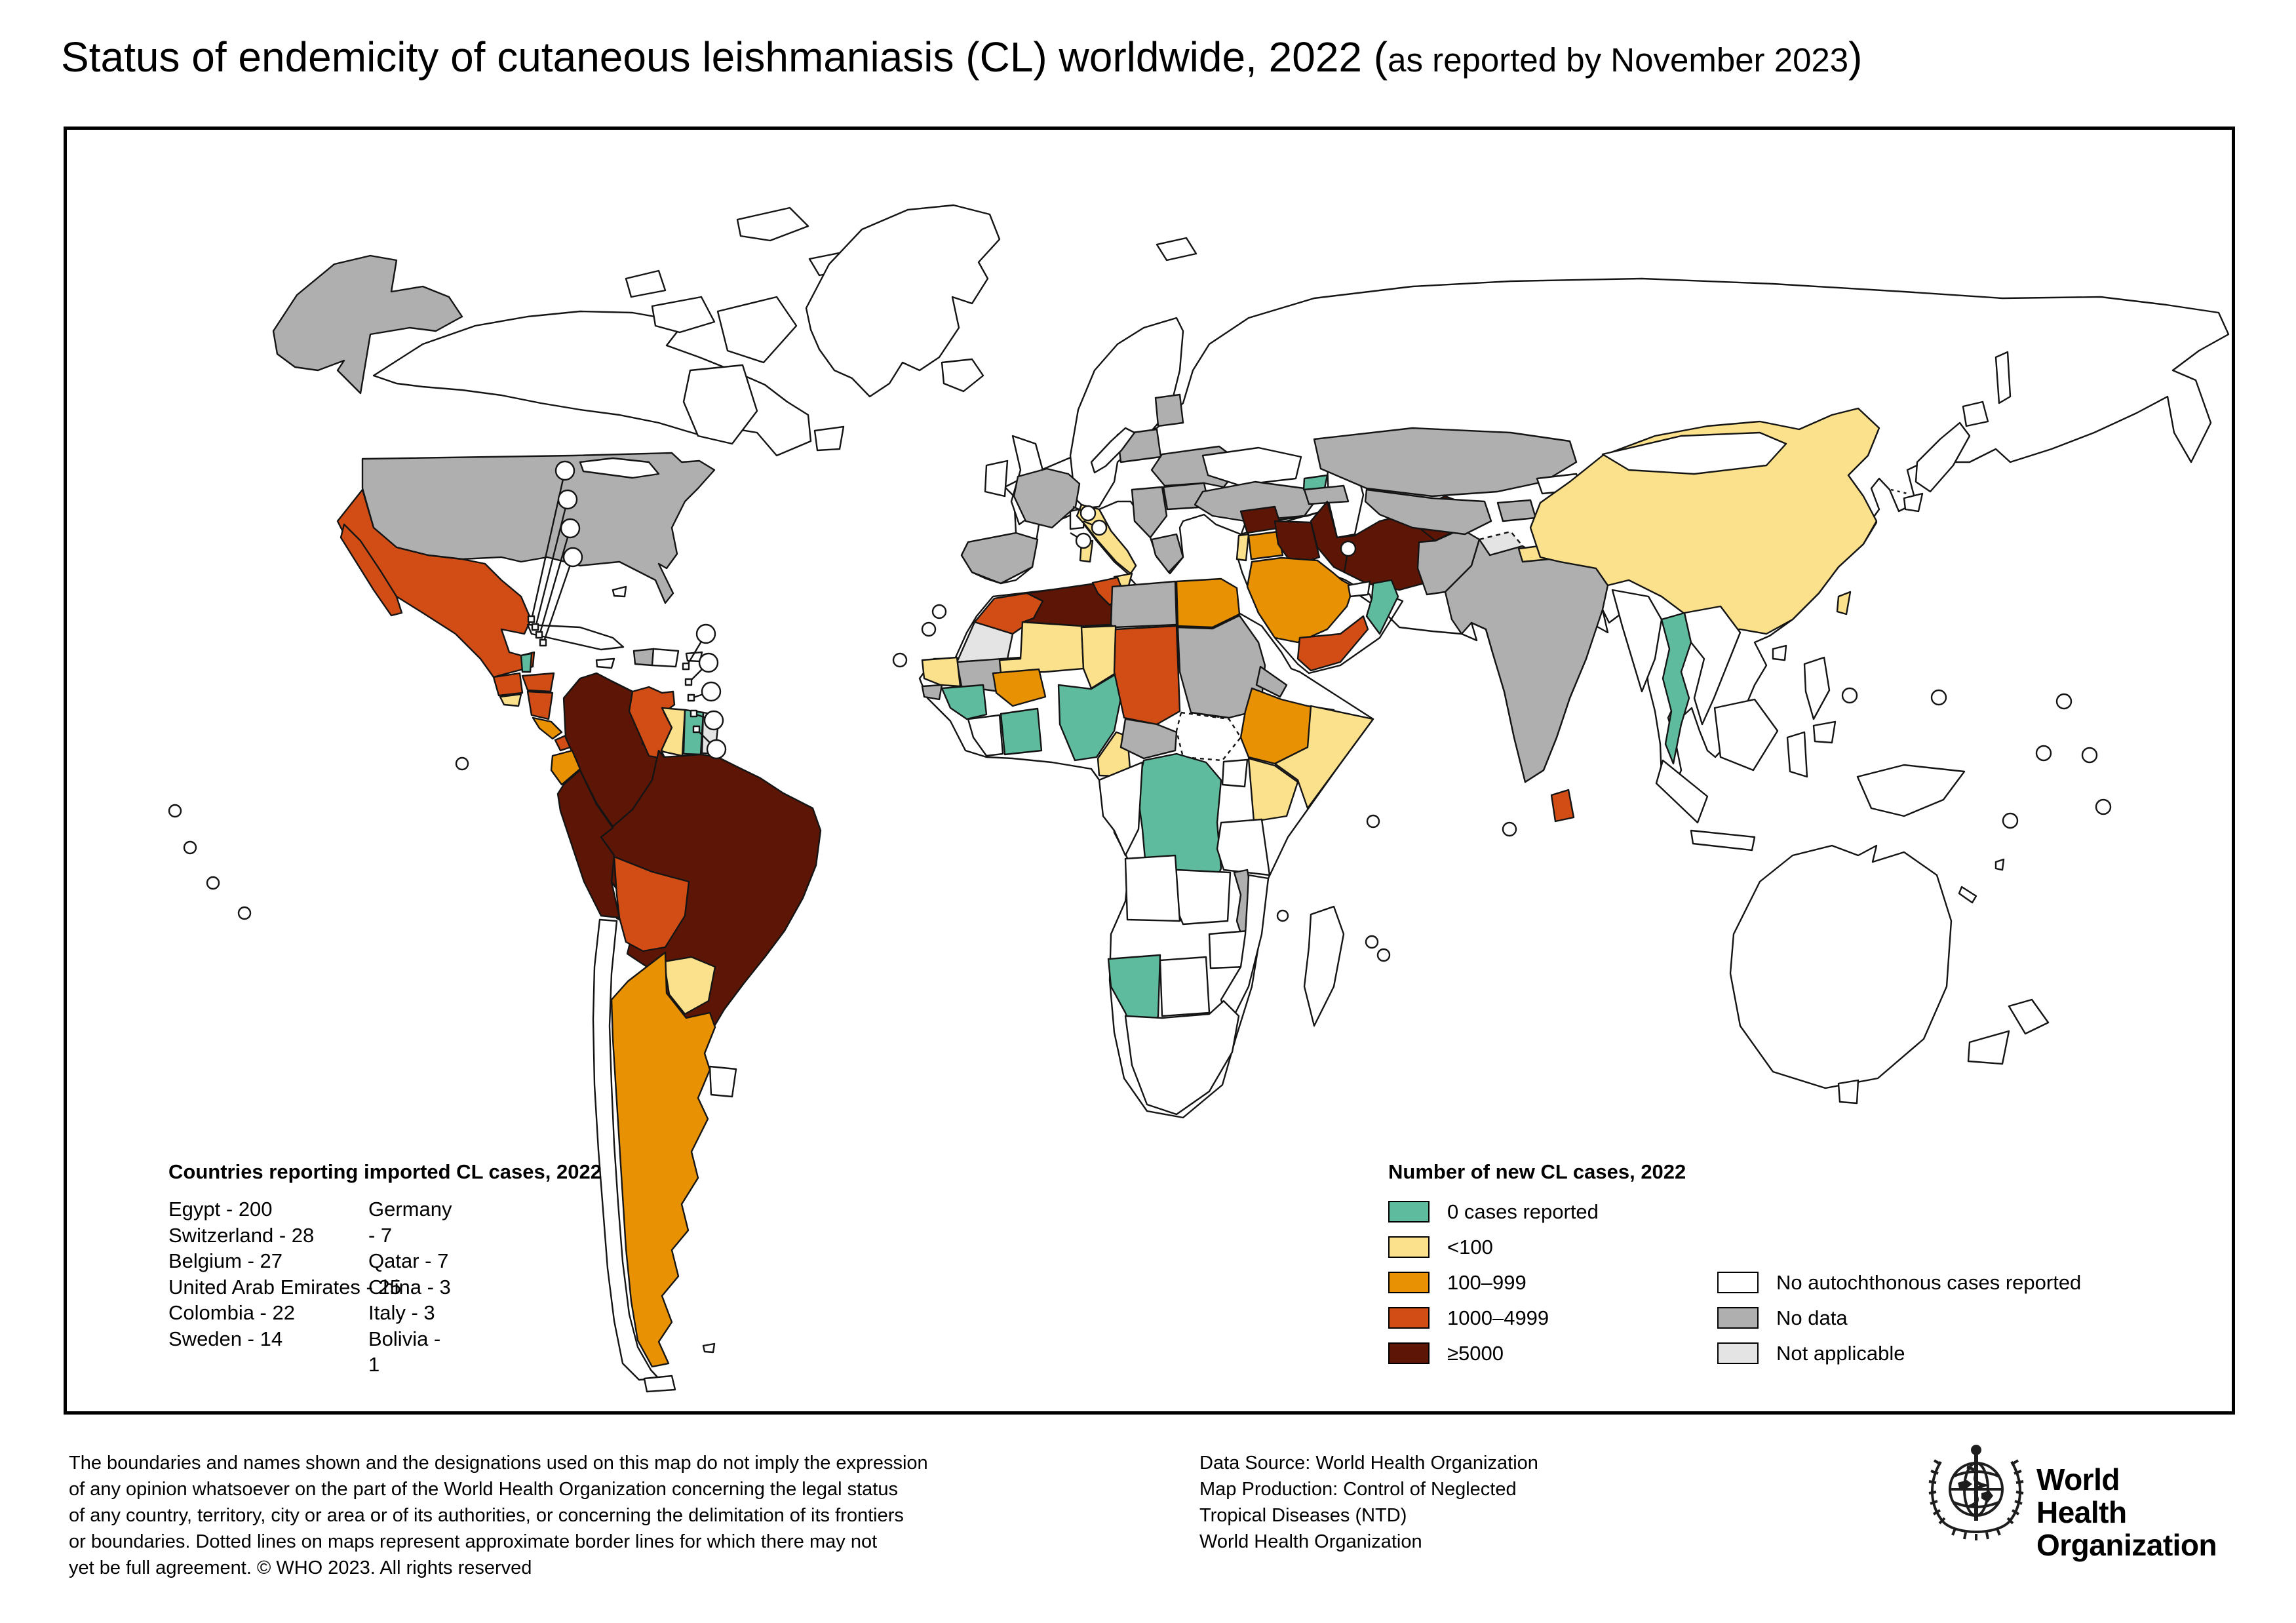 Image resolution: width=2296 pixels, height=1623 pixels. What do you see at coordinates (997, 479) in the screenshot?
I see `country-ireland` at bounding box center [997, 479].